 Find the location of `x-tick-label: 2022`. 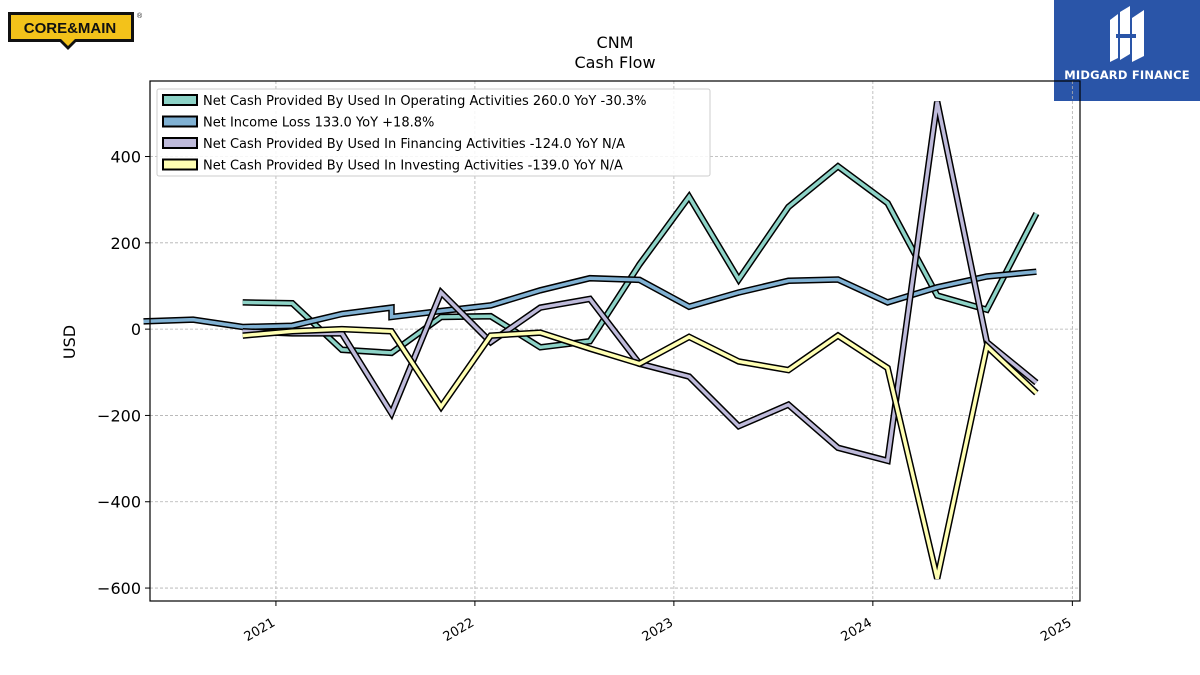

x-tick-label: 2022 is located at coordinates (459, 630).